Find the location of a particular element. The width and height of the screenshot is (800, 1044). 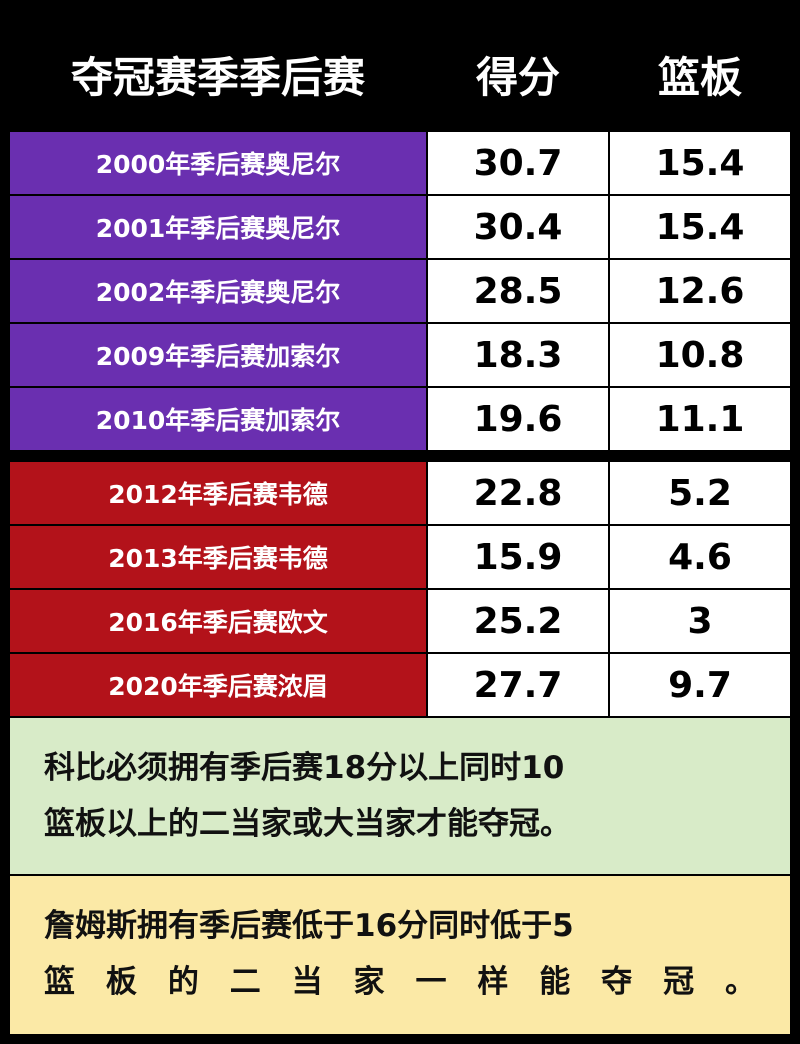

value-cell: 5.2 is located at coordinates (700, 493).